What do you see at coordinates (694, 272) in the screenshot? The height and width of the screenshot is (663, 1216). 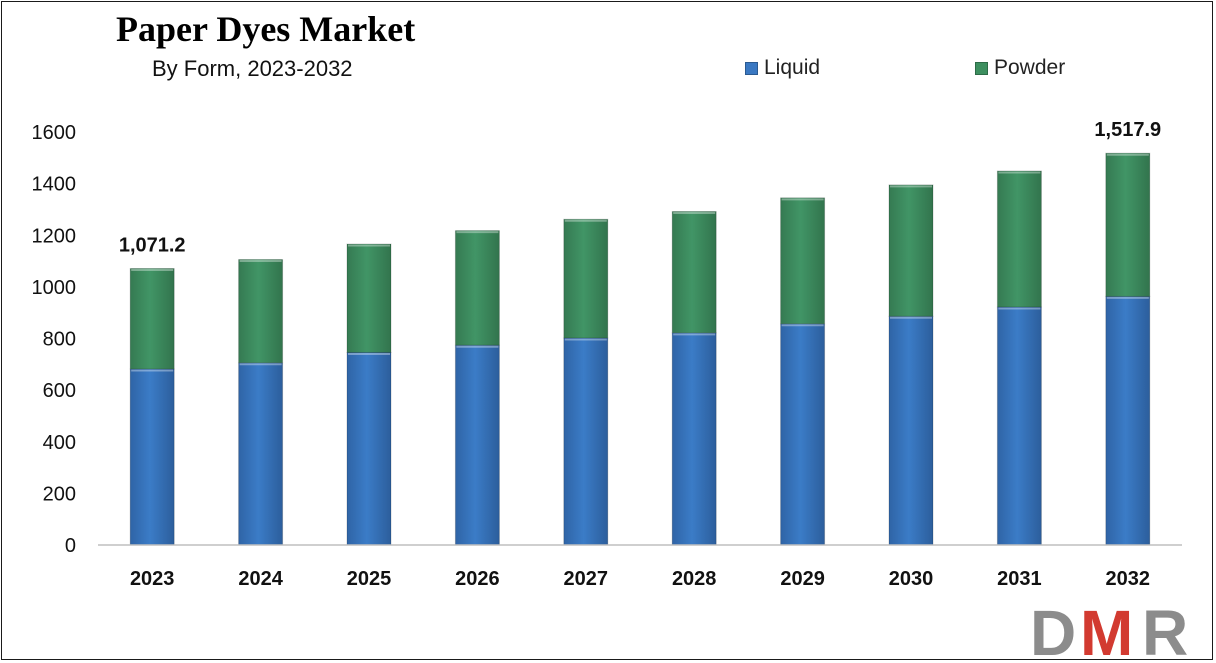 I see `bar-powder-2028` at bounding box center [694, 272].